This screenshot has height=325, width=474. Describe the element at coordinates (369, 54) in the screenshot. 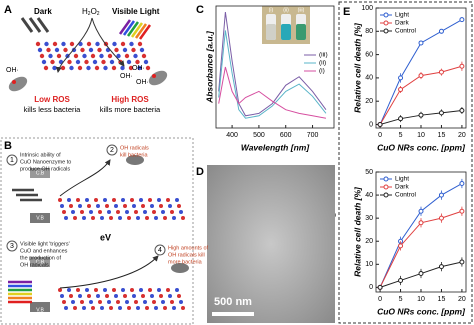

I see `y-tick-label: 60` at that location.